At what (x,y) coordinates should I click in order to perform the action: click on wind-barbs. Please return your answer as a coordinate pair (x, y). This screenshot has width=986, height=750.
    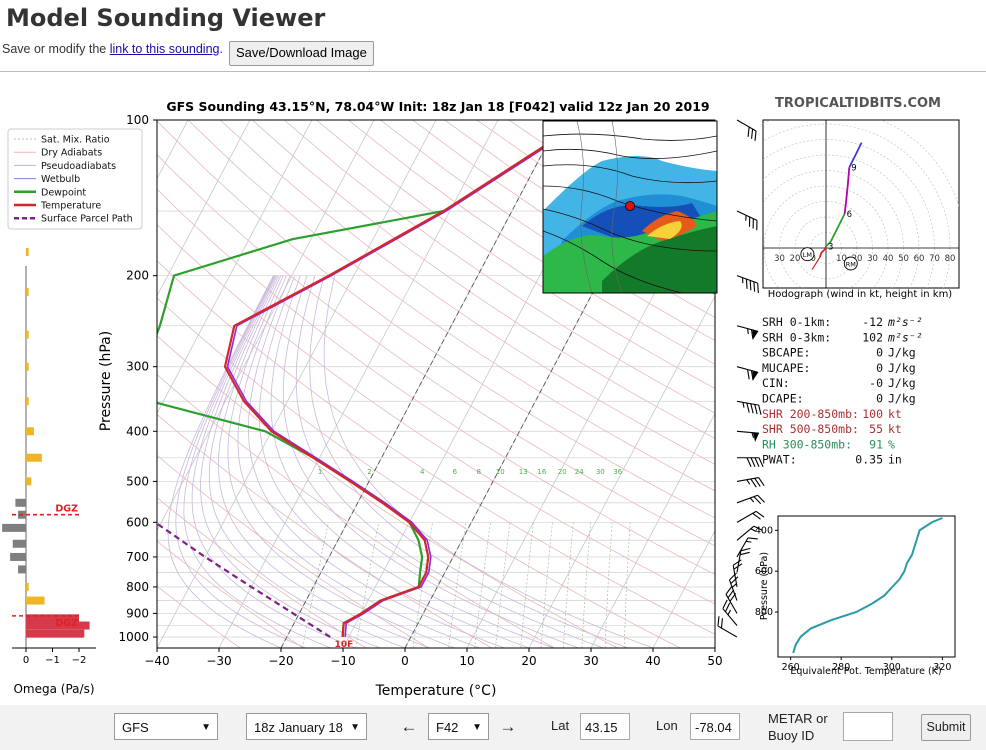
    Looking at the image, I should click on (741, 378).